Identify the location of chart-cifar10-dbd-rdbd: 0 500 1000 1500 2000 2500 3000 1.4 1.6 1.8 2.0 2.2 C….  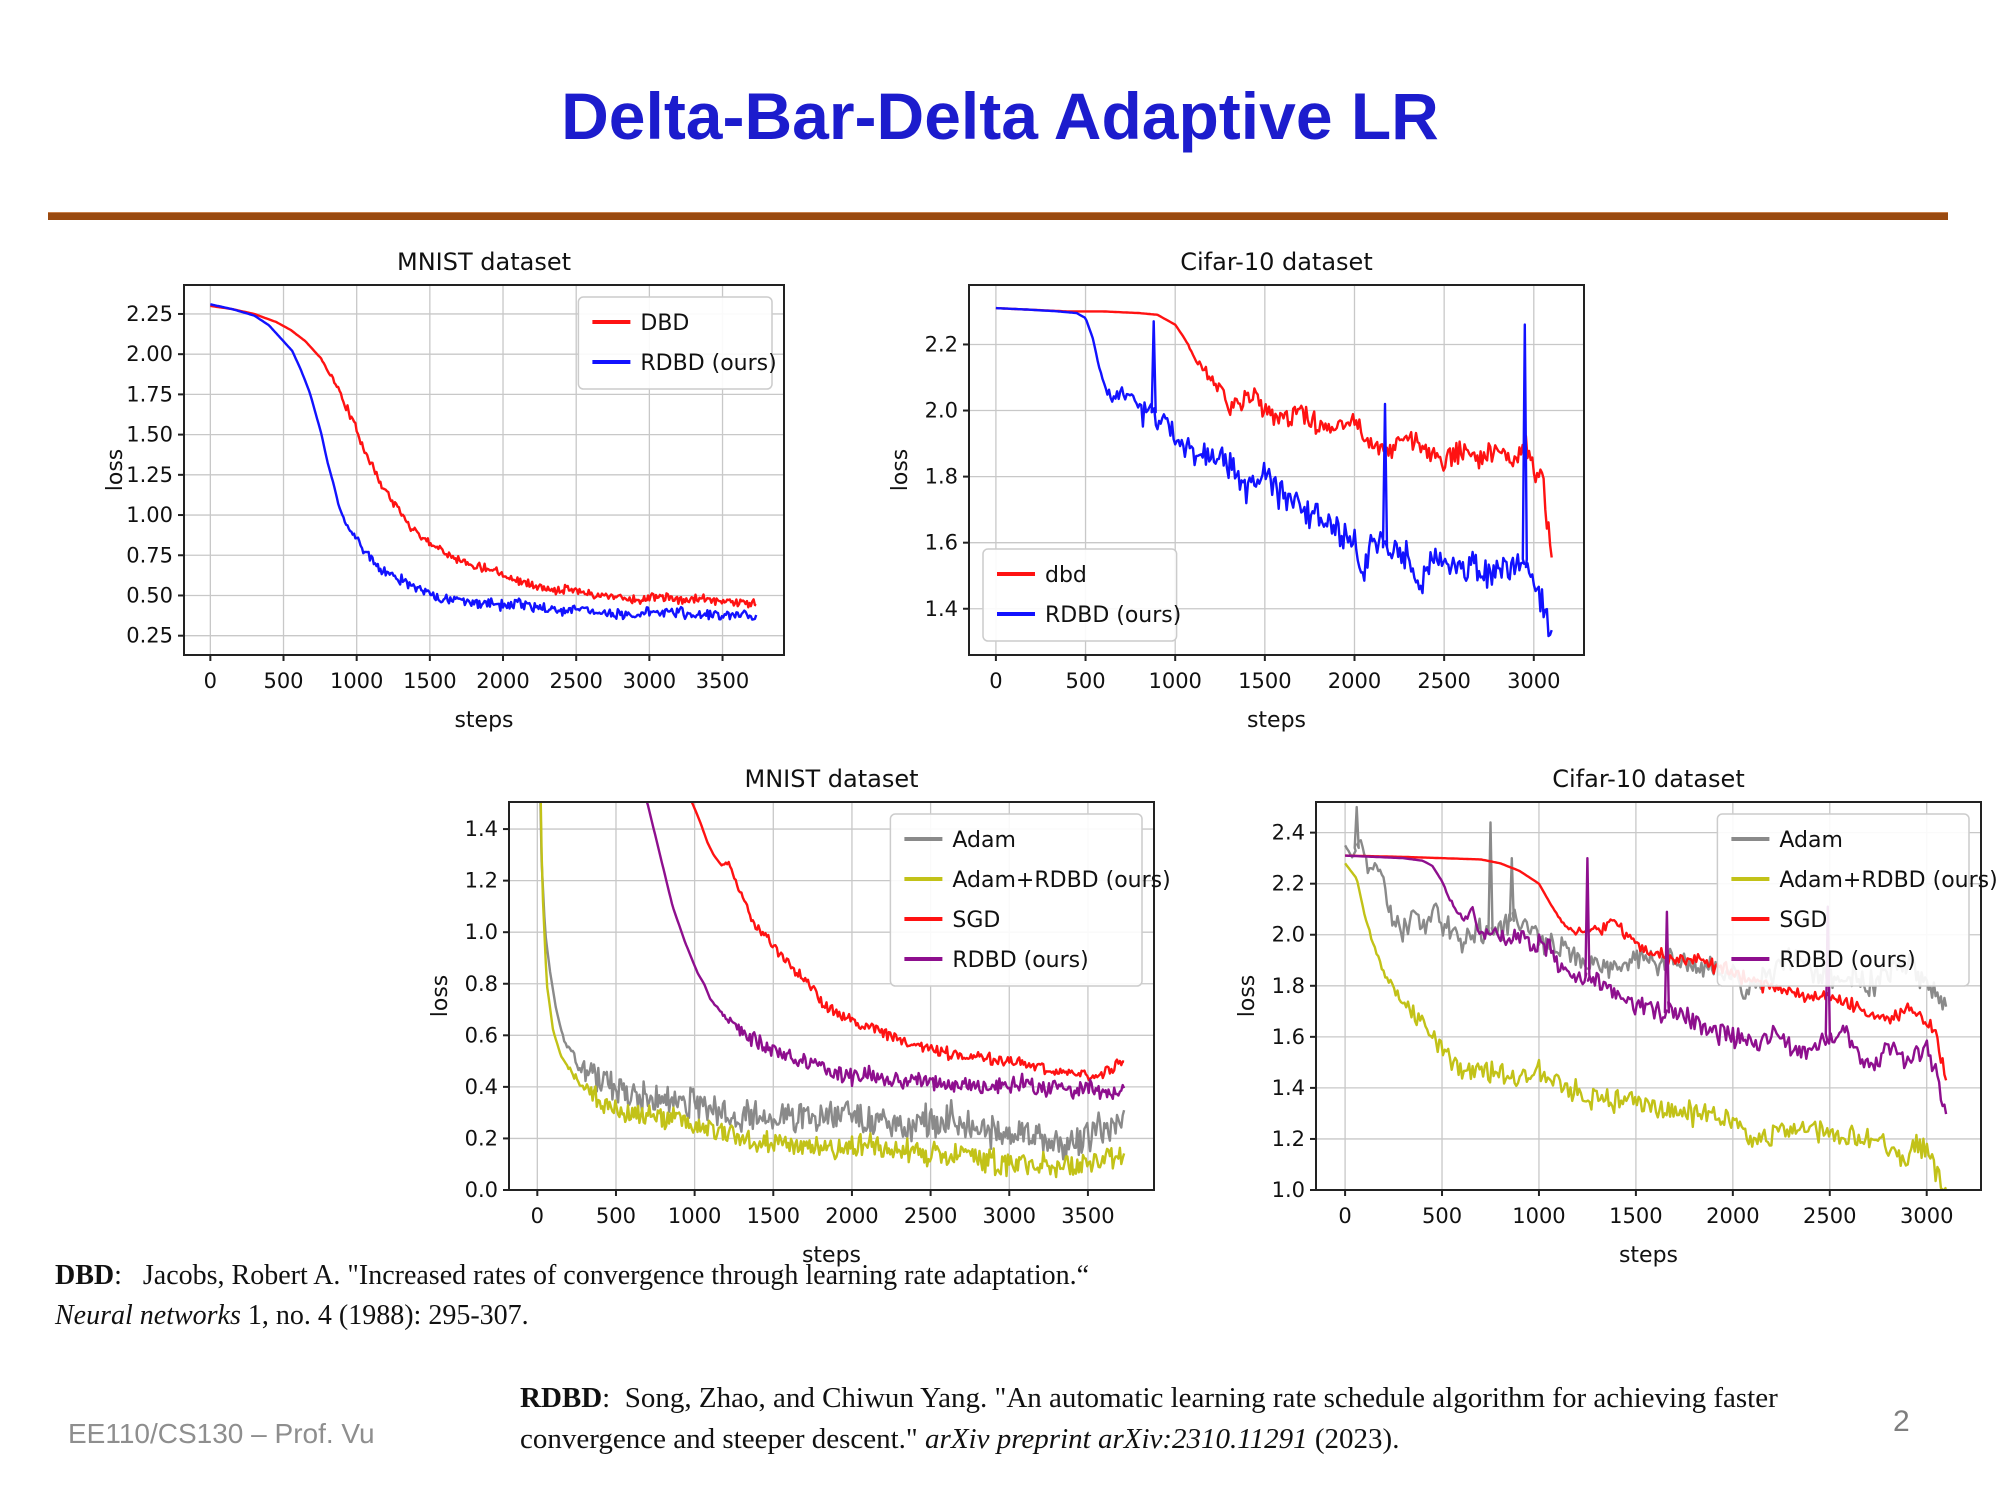
(1242, 493).